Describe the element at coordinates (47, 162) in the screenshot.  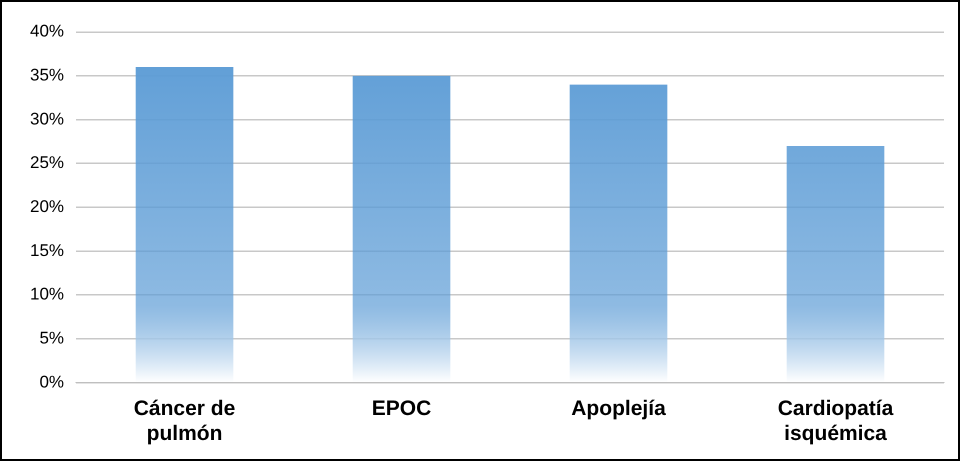
I see `y-tick-label: 25%` at that location.